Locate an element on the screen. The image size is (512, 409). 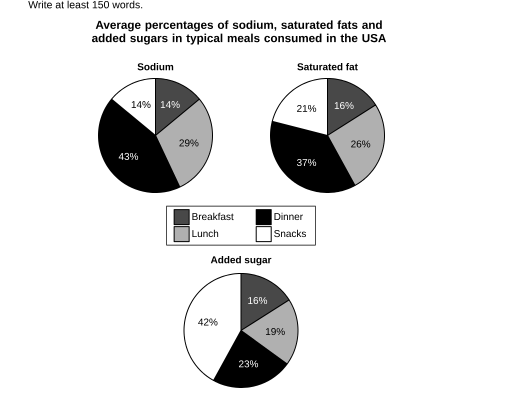
legend-label: Dinner is located at coordinates (288, 216).